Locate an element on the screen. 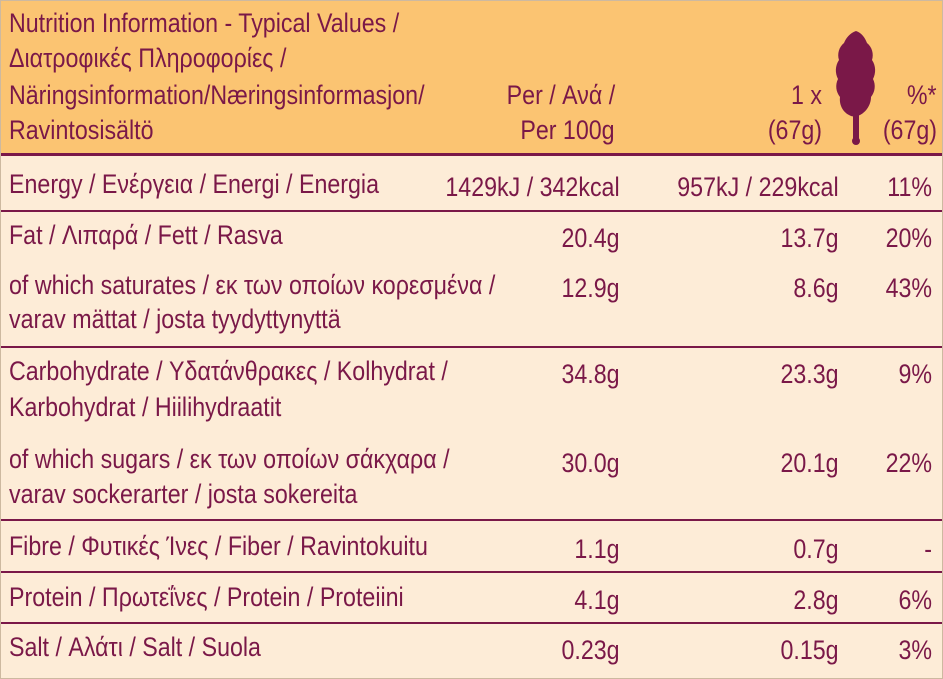 This screenshot has height=679, width=943. energy-portion: 957kJ / 229kcal is located at coordinates (758, 187).